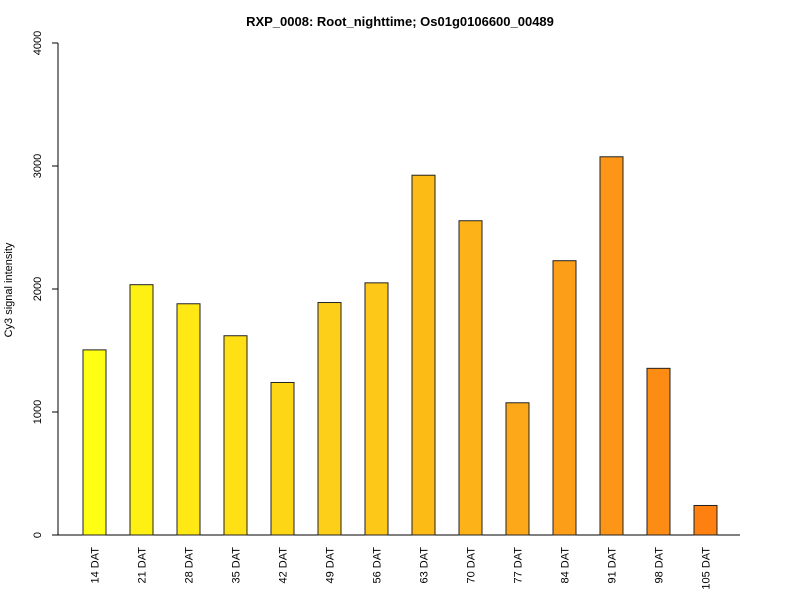 The width and height of the screenshot is (800, 600). Describe the element at coordinates (38, 43) in the screenshot. I see `y-tick-label: 4000` at that location.